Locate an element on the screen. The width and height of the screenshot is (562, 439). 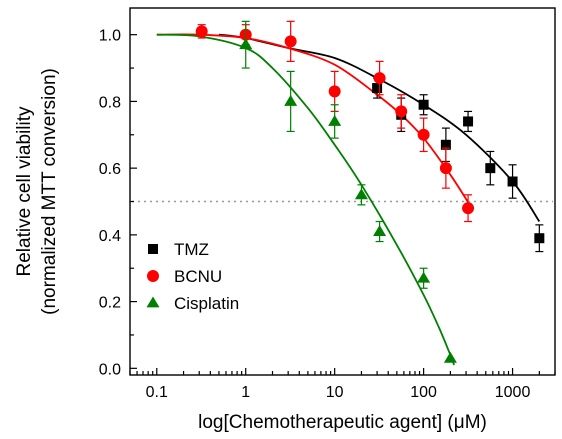
legend-marker-bcnu is located at coordinates (153, 276).